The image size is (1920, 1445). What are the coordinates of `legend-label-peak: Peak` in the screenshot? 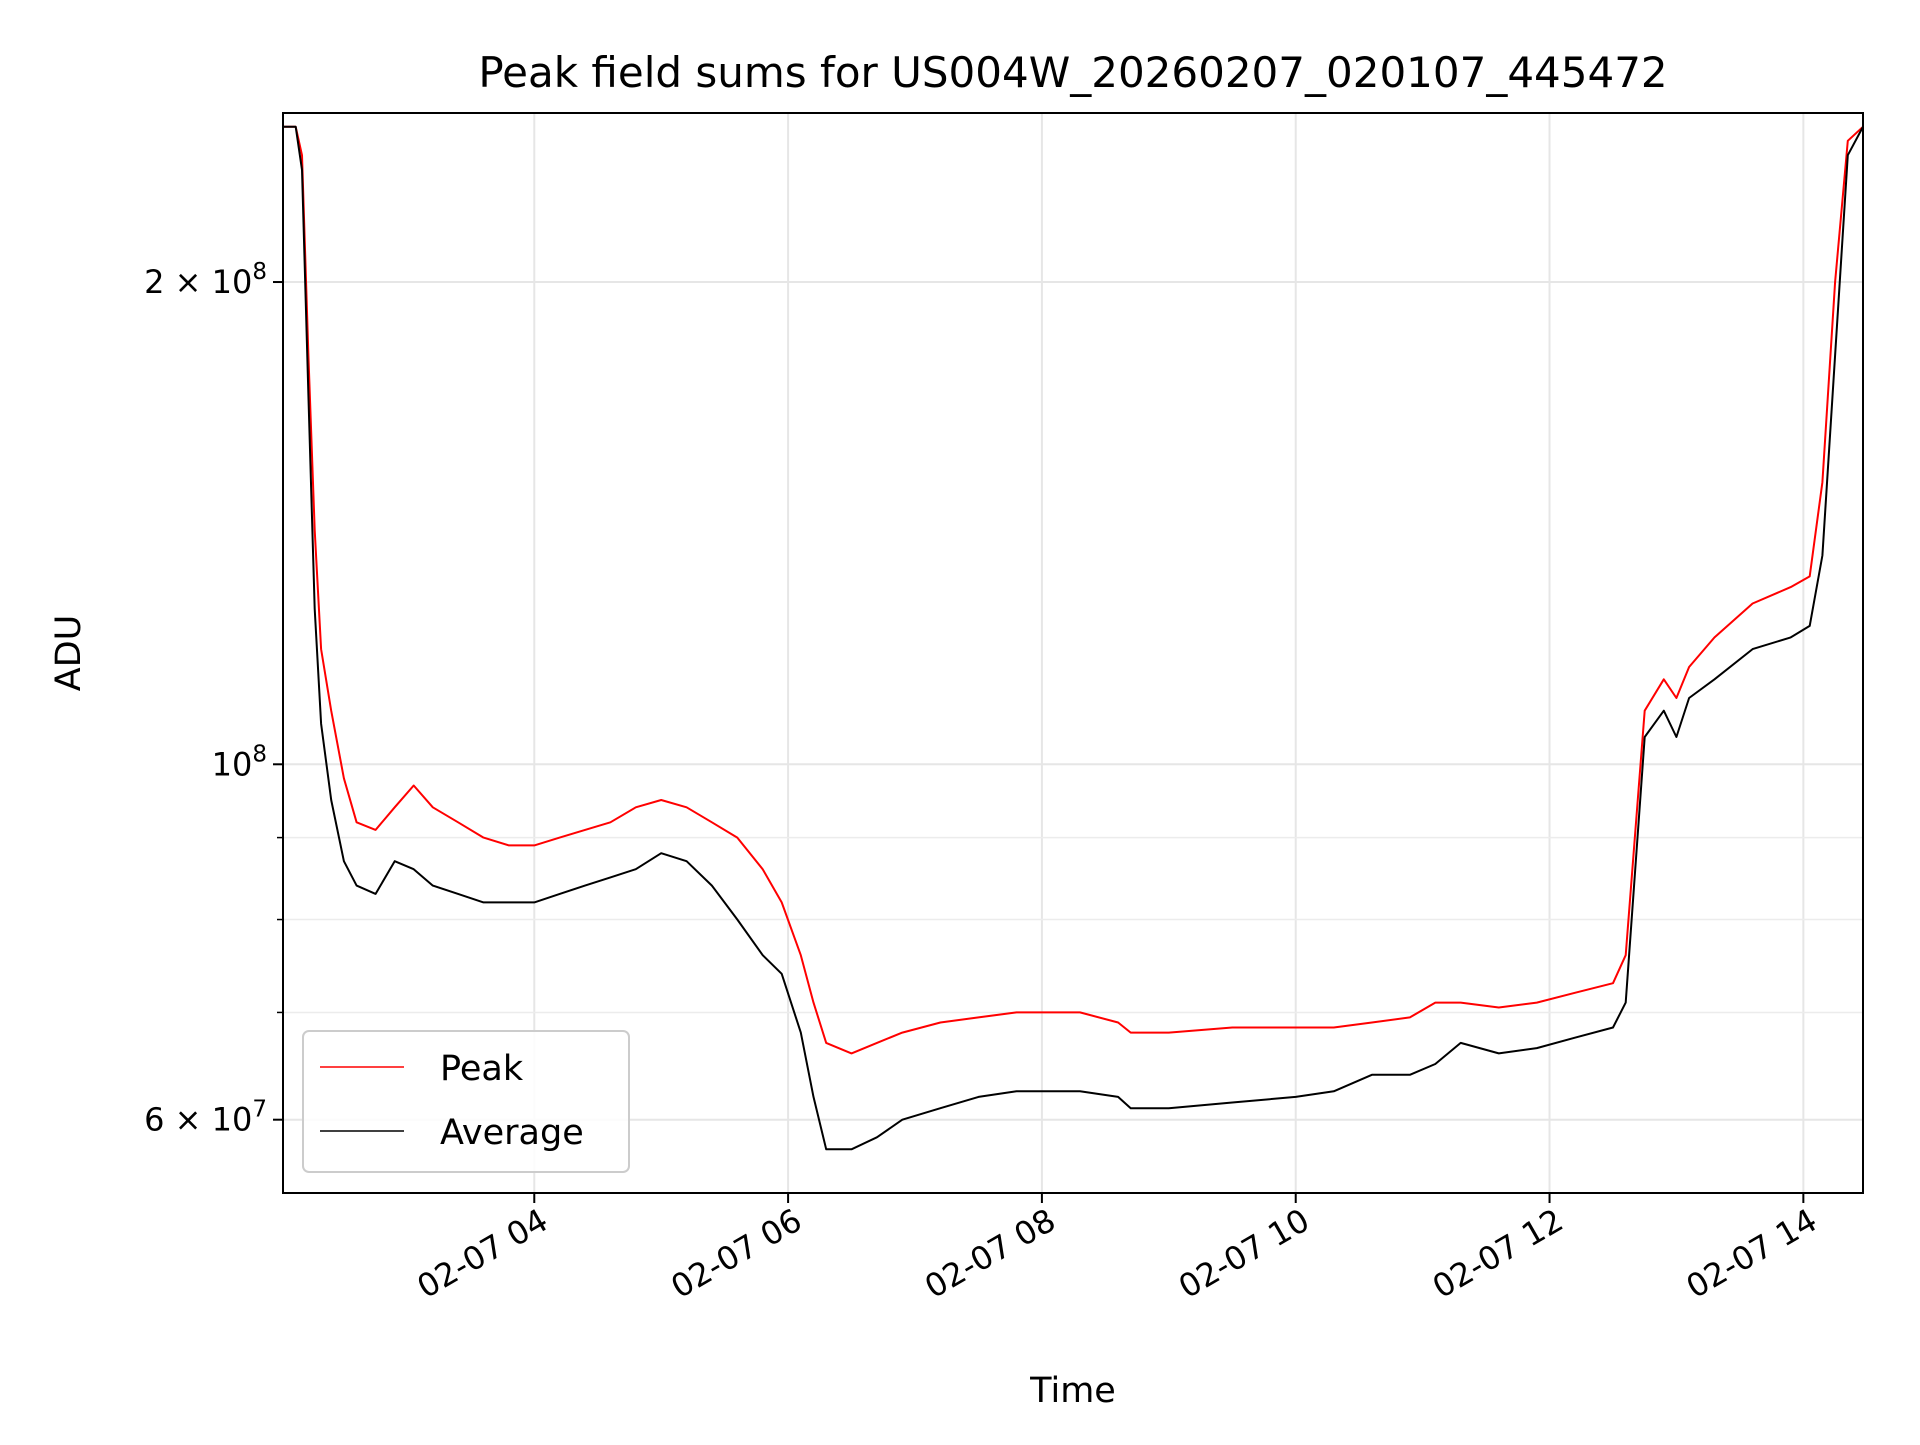 It's located at (482, 1069).